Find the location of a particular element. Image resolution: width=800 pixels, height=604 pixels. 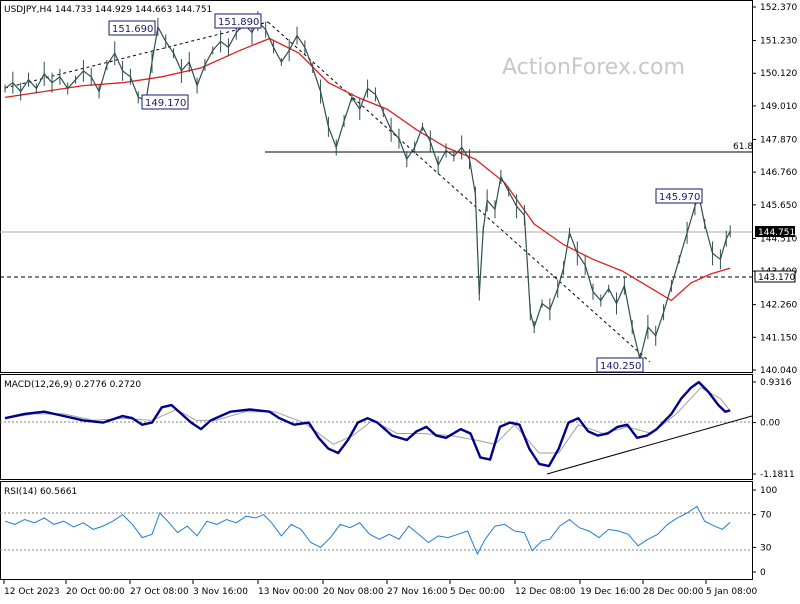

current-price-tag: 144.751 is located at coordinates (775, 232).